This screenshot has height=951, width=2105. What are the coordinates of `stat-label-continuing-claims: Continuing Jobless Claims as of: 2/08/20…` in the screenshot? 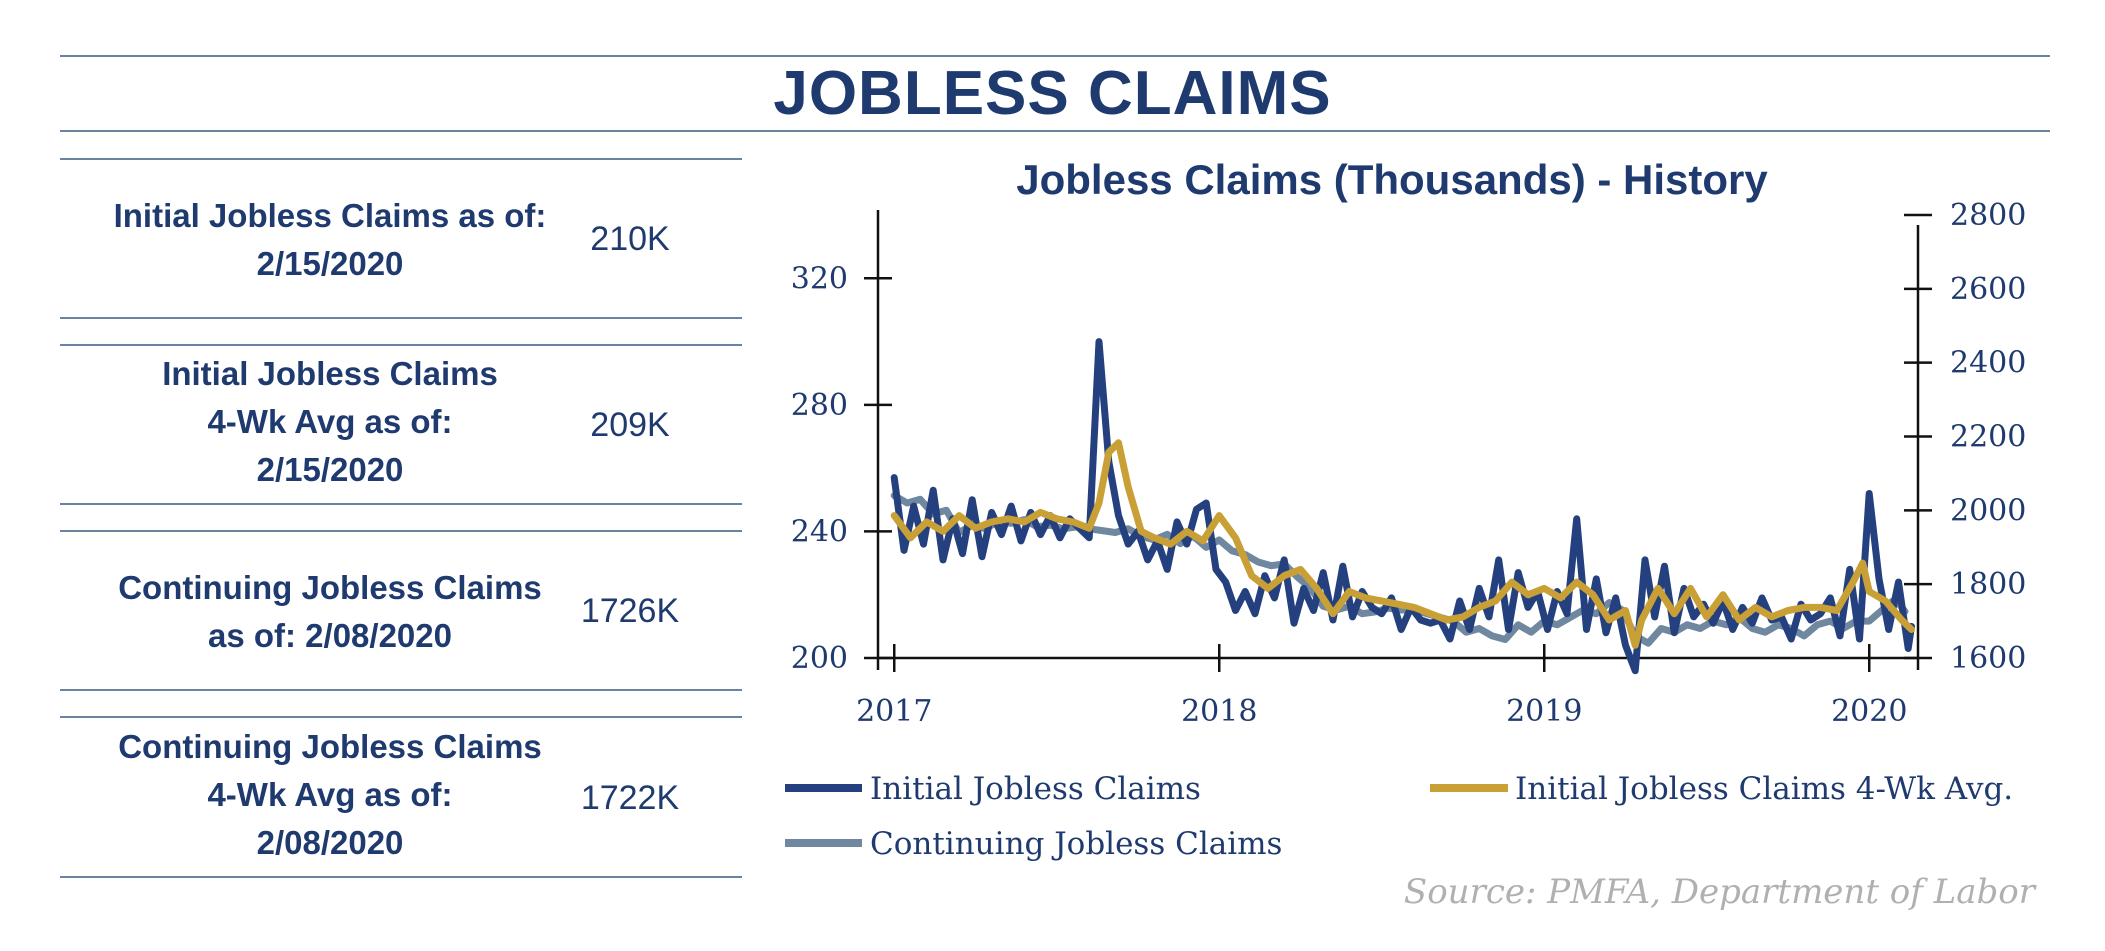 It's located at (330, 612).